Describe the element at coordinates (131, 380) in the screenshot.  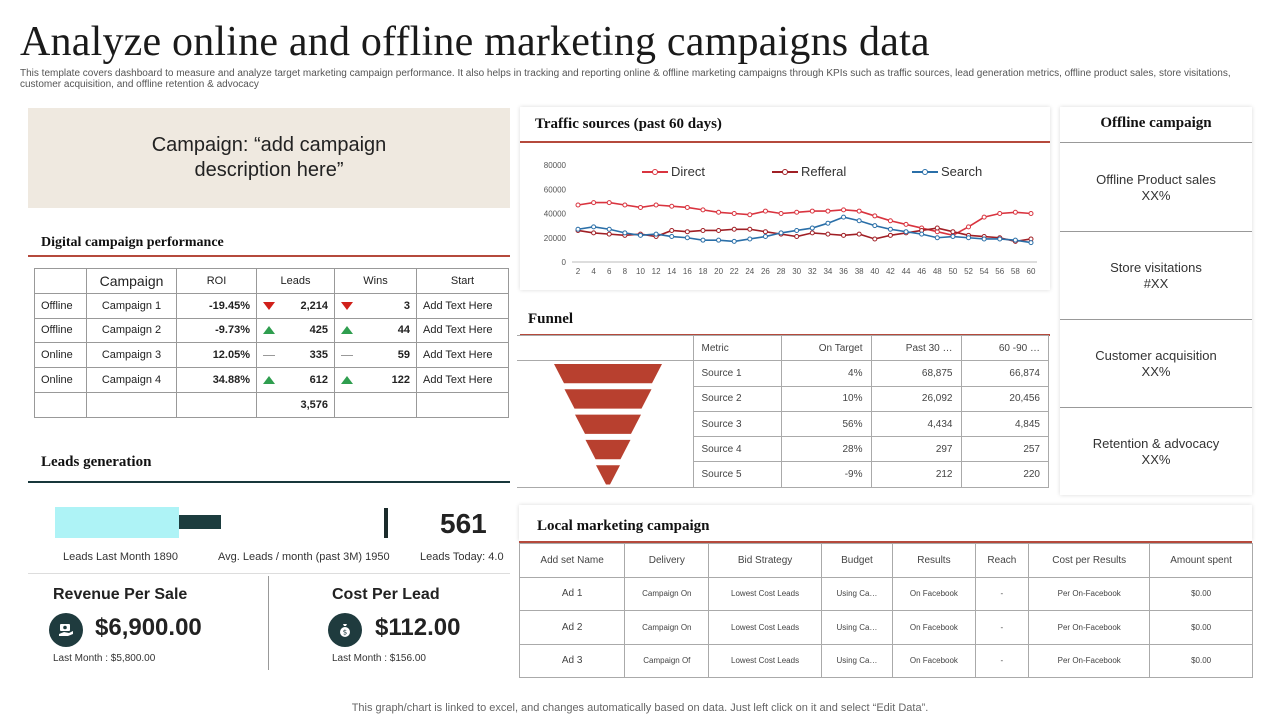
I see `table-cell: Campaign 4` at that location.